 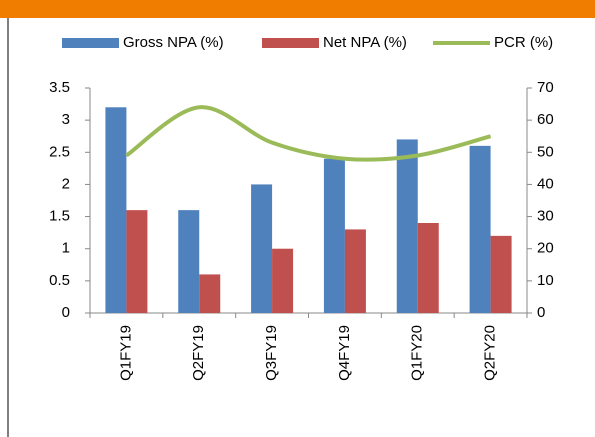 I want to click on line, so click(x=308, y=133).